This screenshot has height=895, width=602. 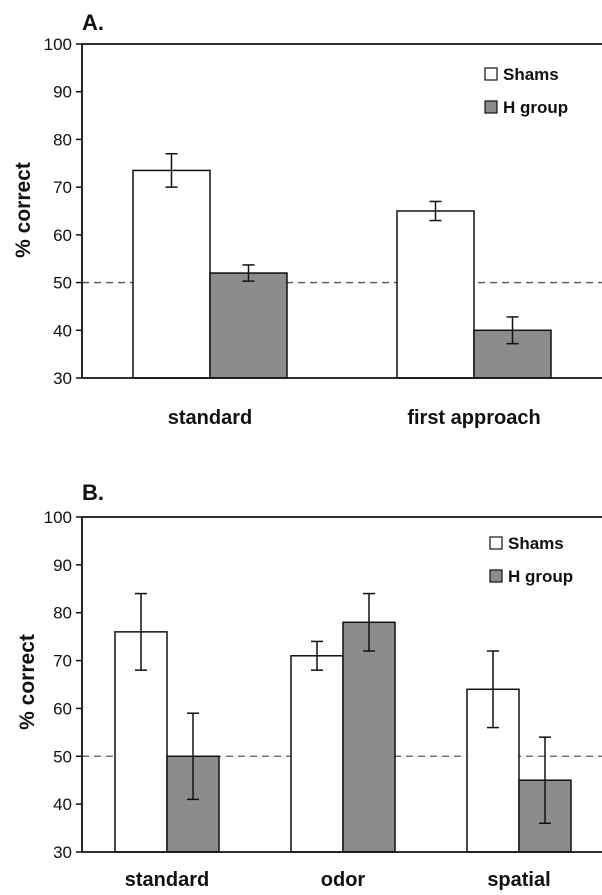 What do you see at coordinates (93, 22) in the screenshot?
I see `panel-a-label: A.` at bounding box center [93, 22].